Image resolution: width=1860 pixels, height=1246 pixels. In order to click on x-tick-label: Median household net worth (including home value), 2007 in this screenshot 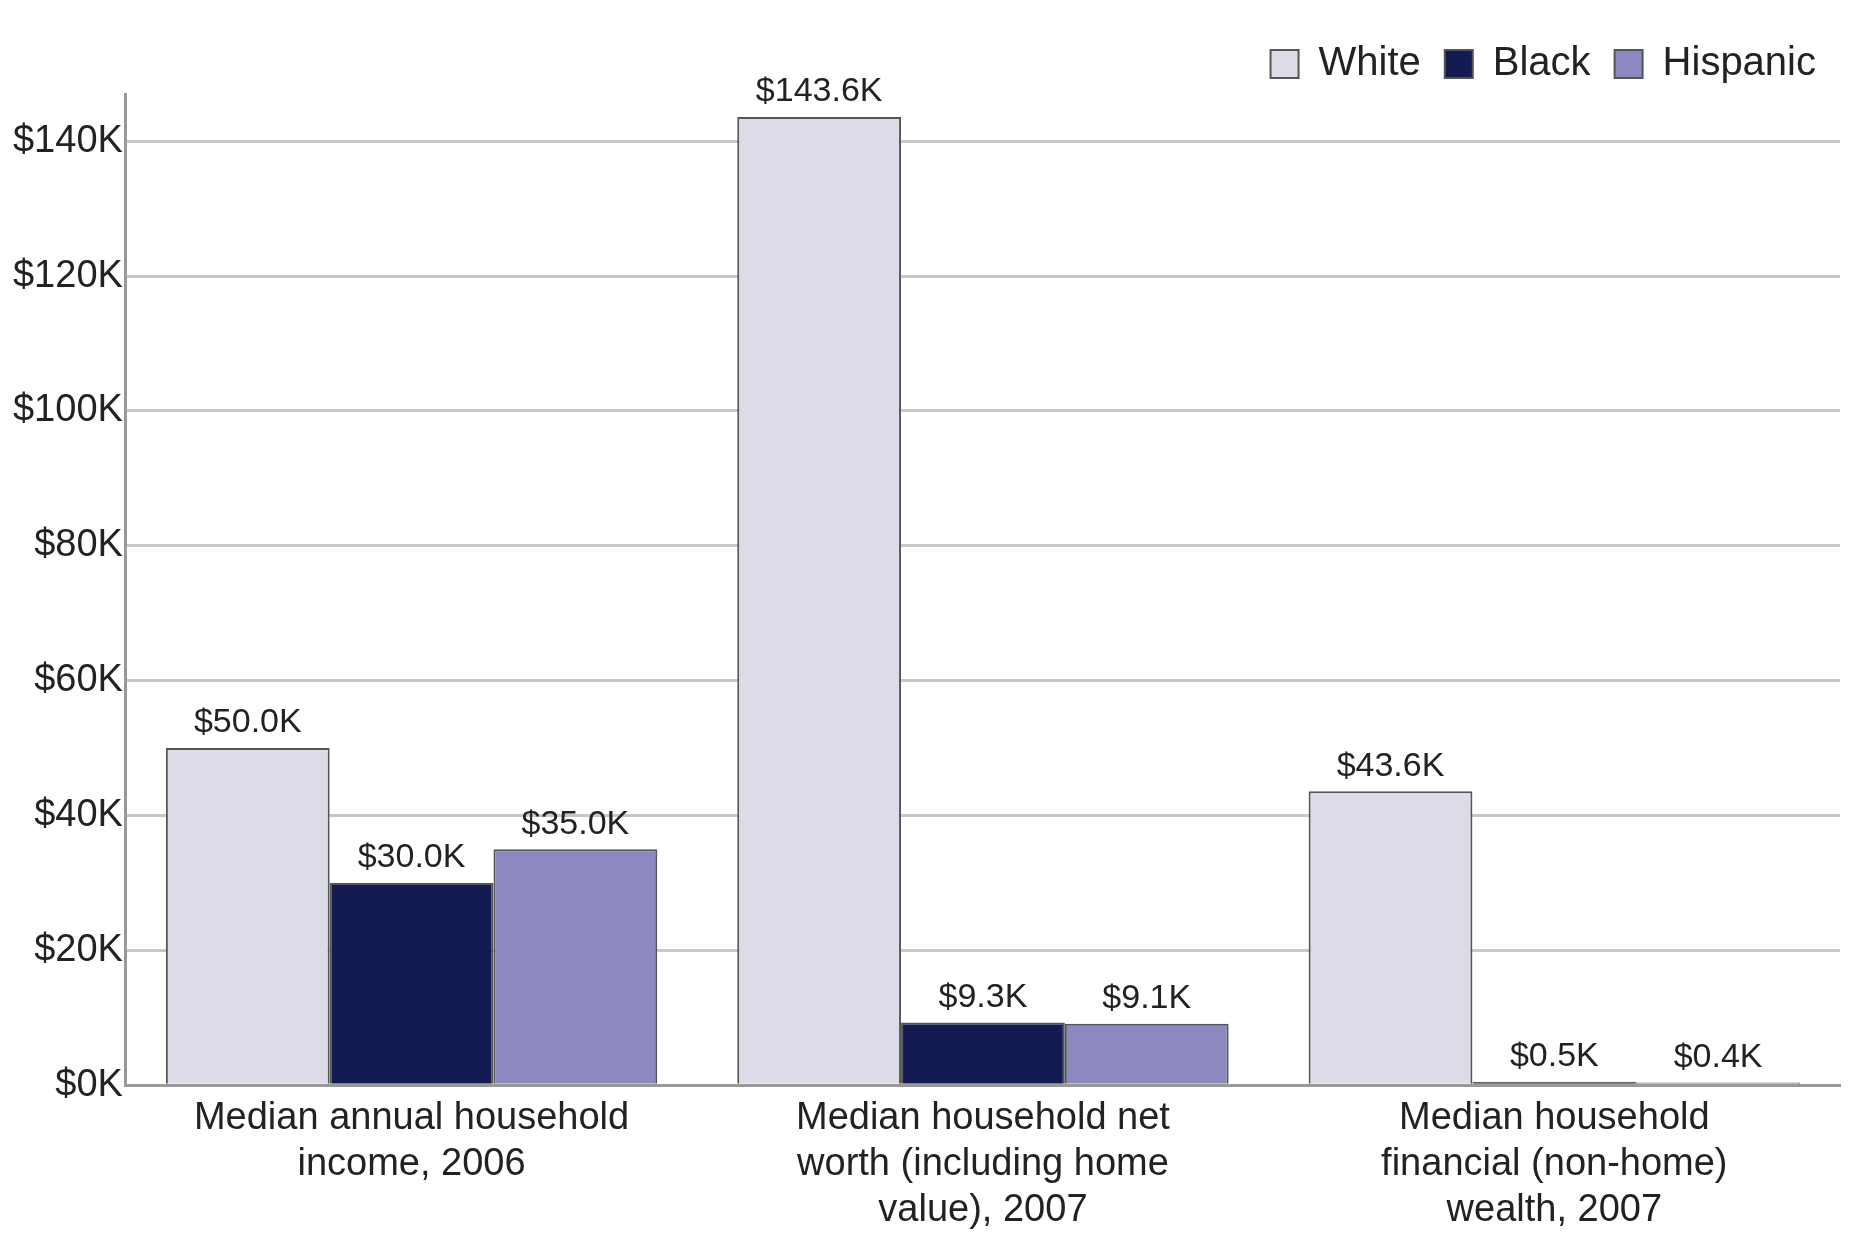, I will do `click(983, 1162)`.